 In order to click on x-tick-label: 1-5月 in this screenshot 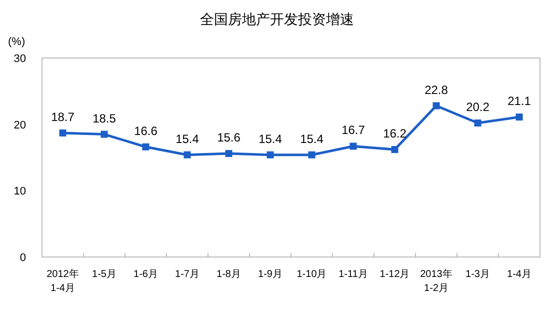, I will do `click(104, 274)`.